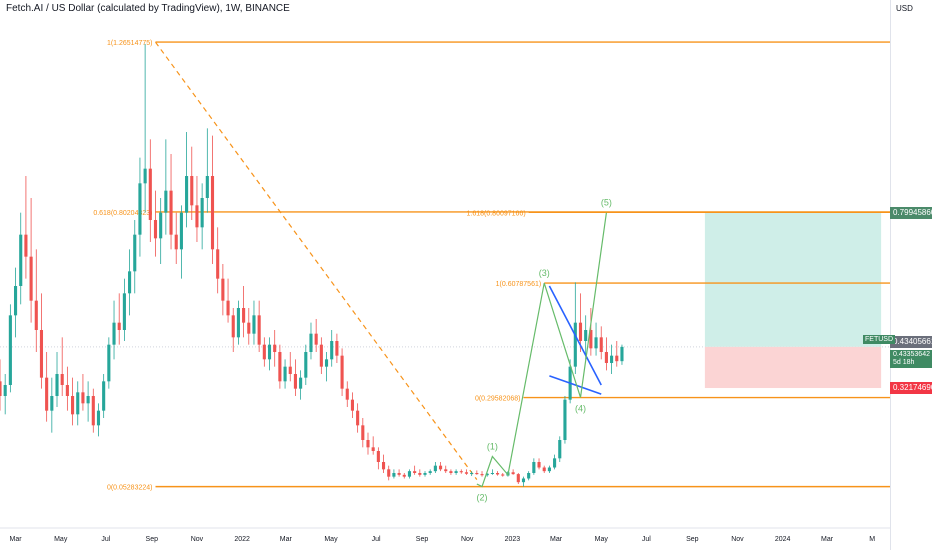  What do you see at coordinates (422, 539) in the screenshot?
I see `x-tick-label-9: Sep` at bounding box center [422, 539].